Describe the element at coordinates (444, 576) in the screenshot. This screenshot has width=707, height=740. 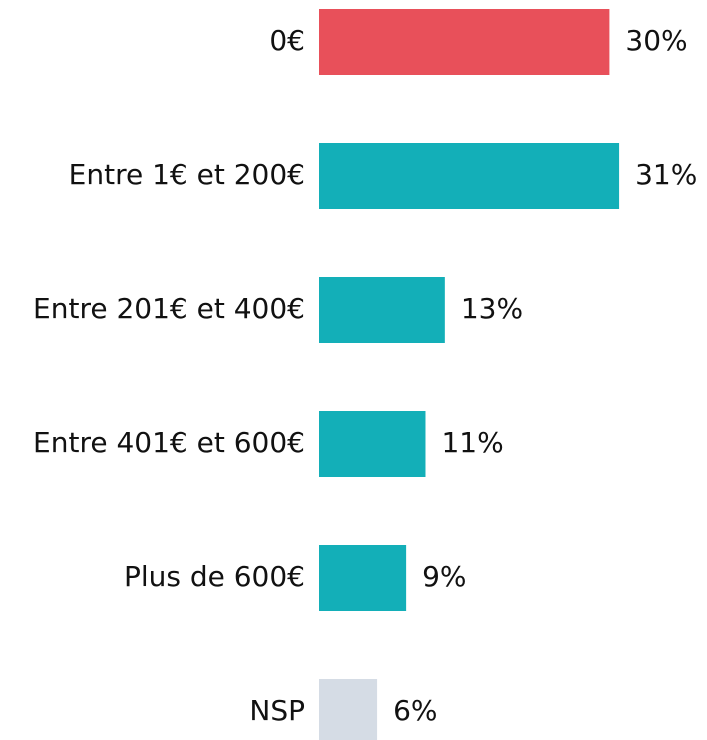
I see `value-label: 9%` at that location.